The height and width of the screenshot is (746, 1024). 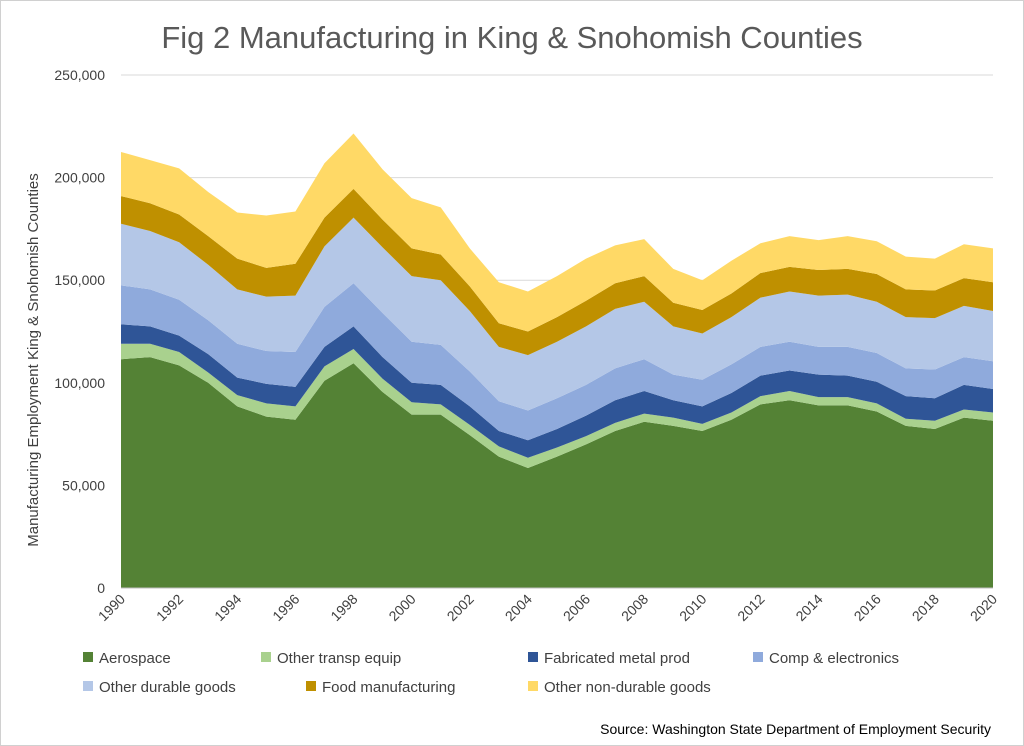 What do you see at coordinates (388, 687) in the screenshot?
I see `legend-label: Food manufacturing` at bounding box center [388, 687].